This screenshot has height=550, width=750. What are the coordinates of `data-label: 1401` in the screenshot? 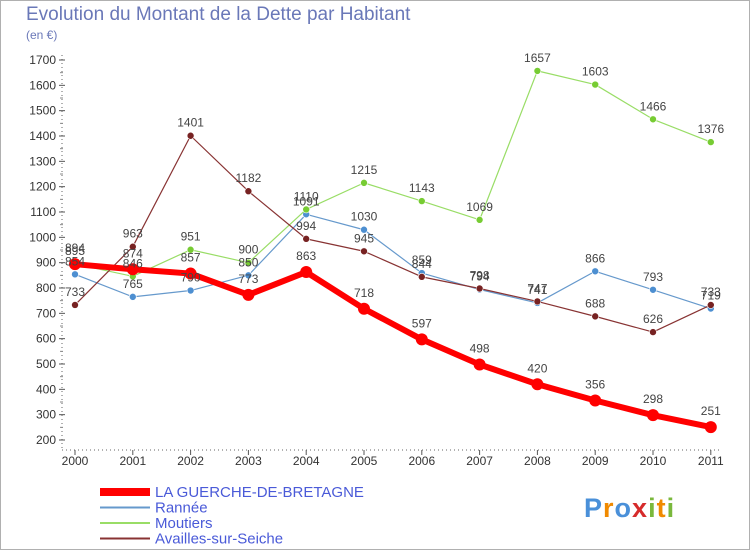 It's located at (190, 123).